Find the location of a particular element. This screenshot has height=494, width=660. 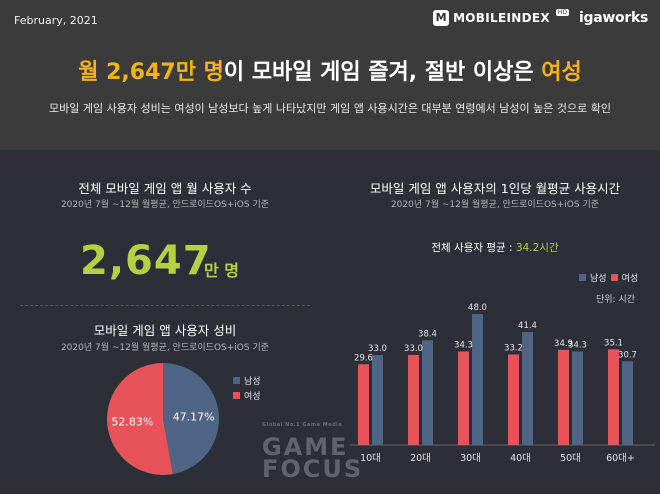

gender-title: 모바일 게임 앱 사용자 성비 is located at coordinates (165, 330).